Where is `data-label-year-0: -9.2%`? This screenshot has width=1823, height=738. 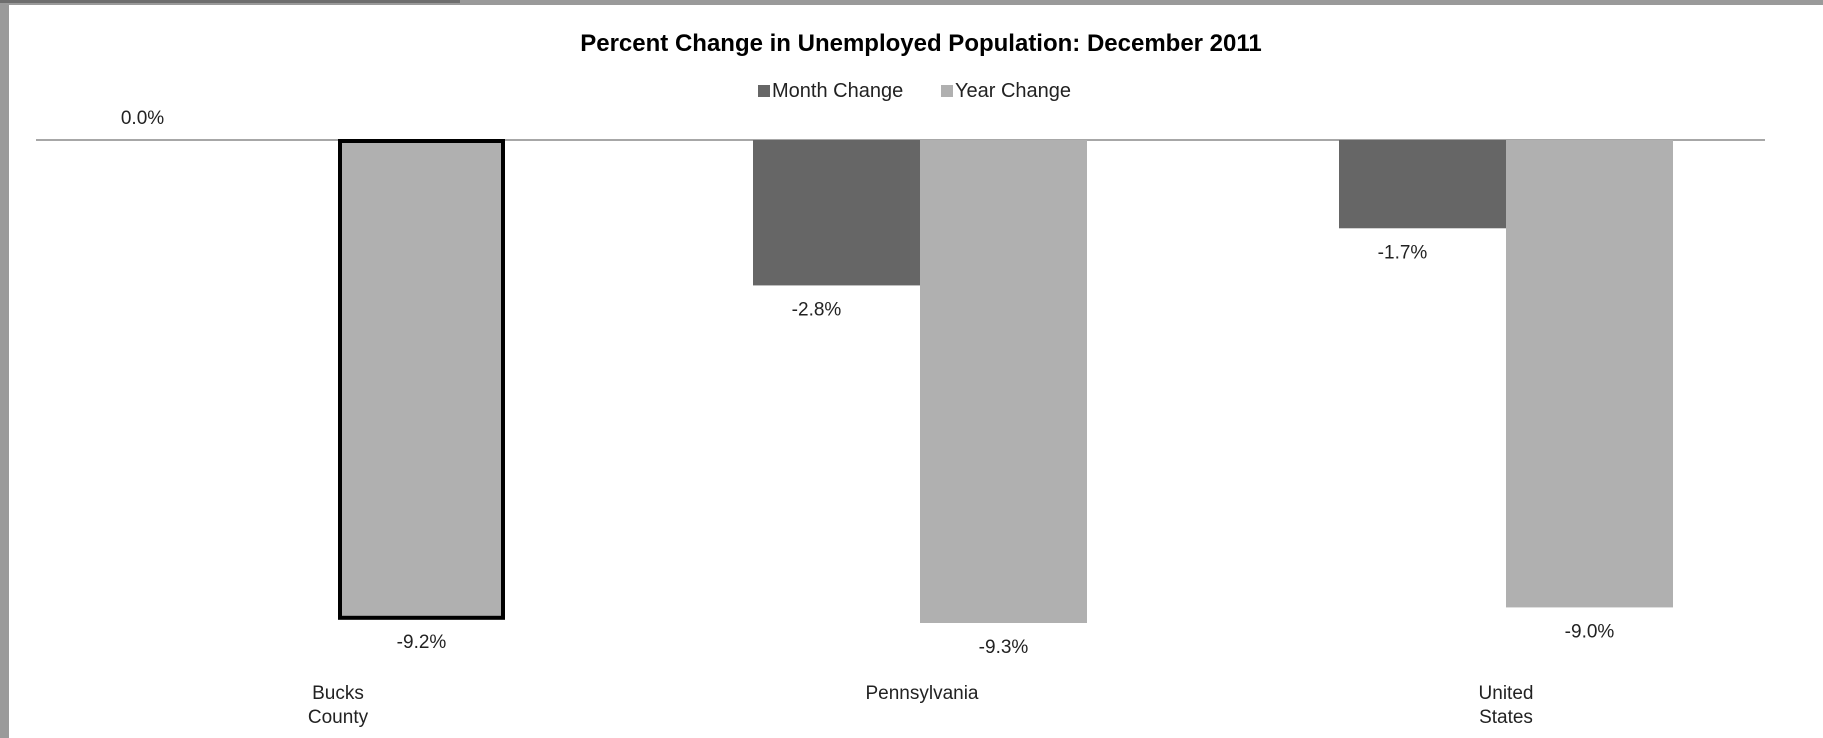 data-label-year-0: -9.2% is located at coordinates (422, 642).